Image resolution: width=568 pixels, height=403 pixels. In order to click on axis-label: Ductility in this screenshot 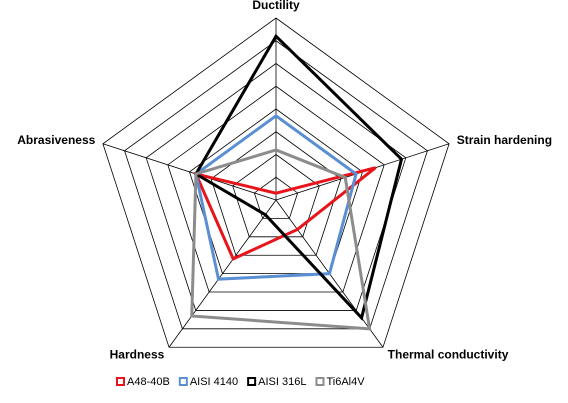, I will do `click(276, 6)`.